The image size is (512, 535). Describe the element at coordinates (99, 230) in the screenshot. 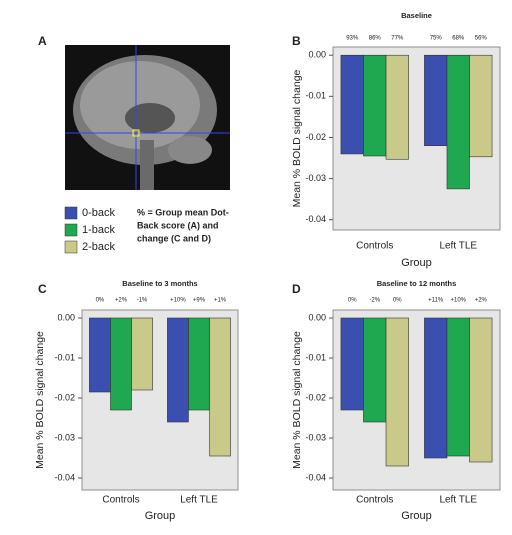

I see `legend-label: 1-back` at that location.